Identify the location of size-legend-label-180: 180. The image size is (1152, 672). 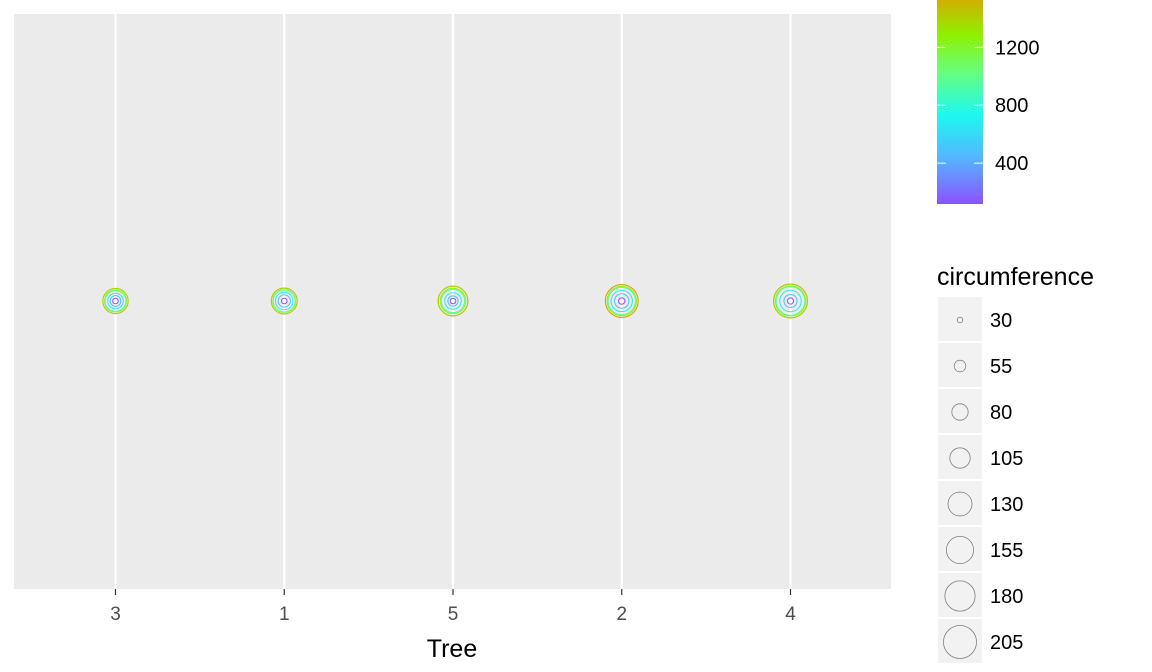
(1006, 597).